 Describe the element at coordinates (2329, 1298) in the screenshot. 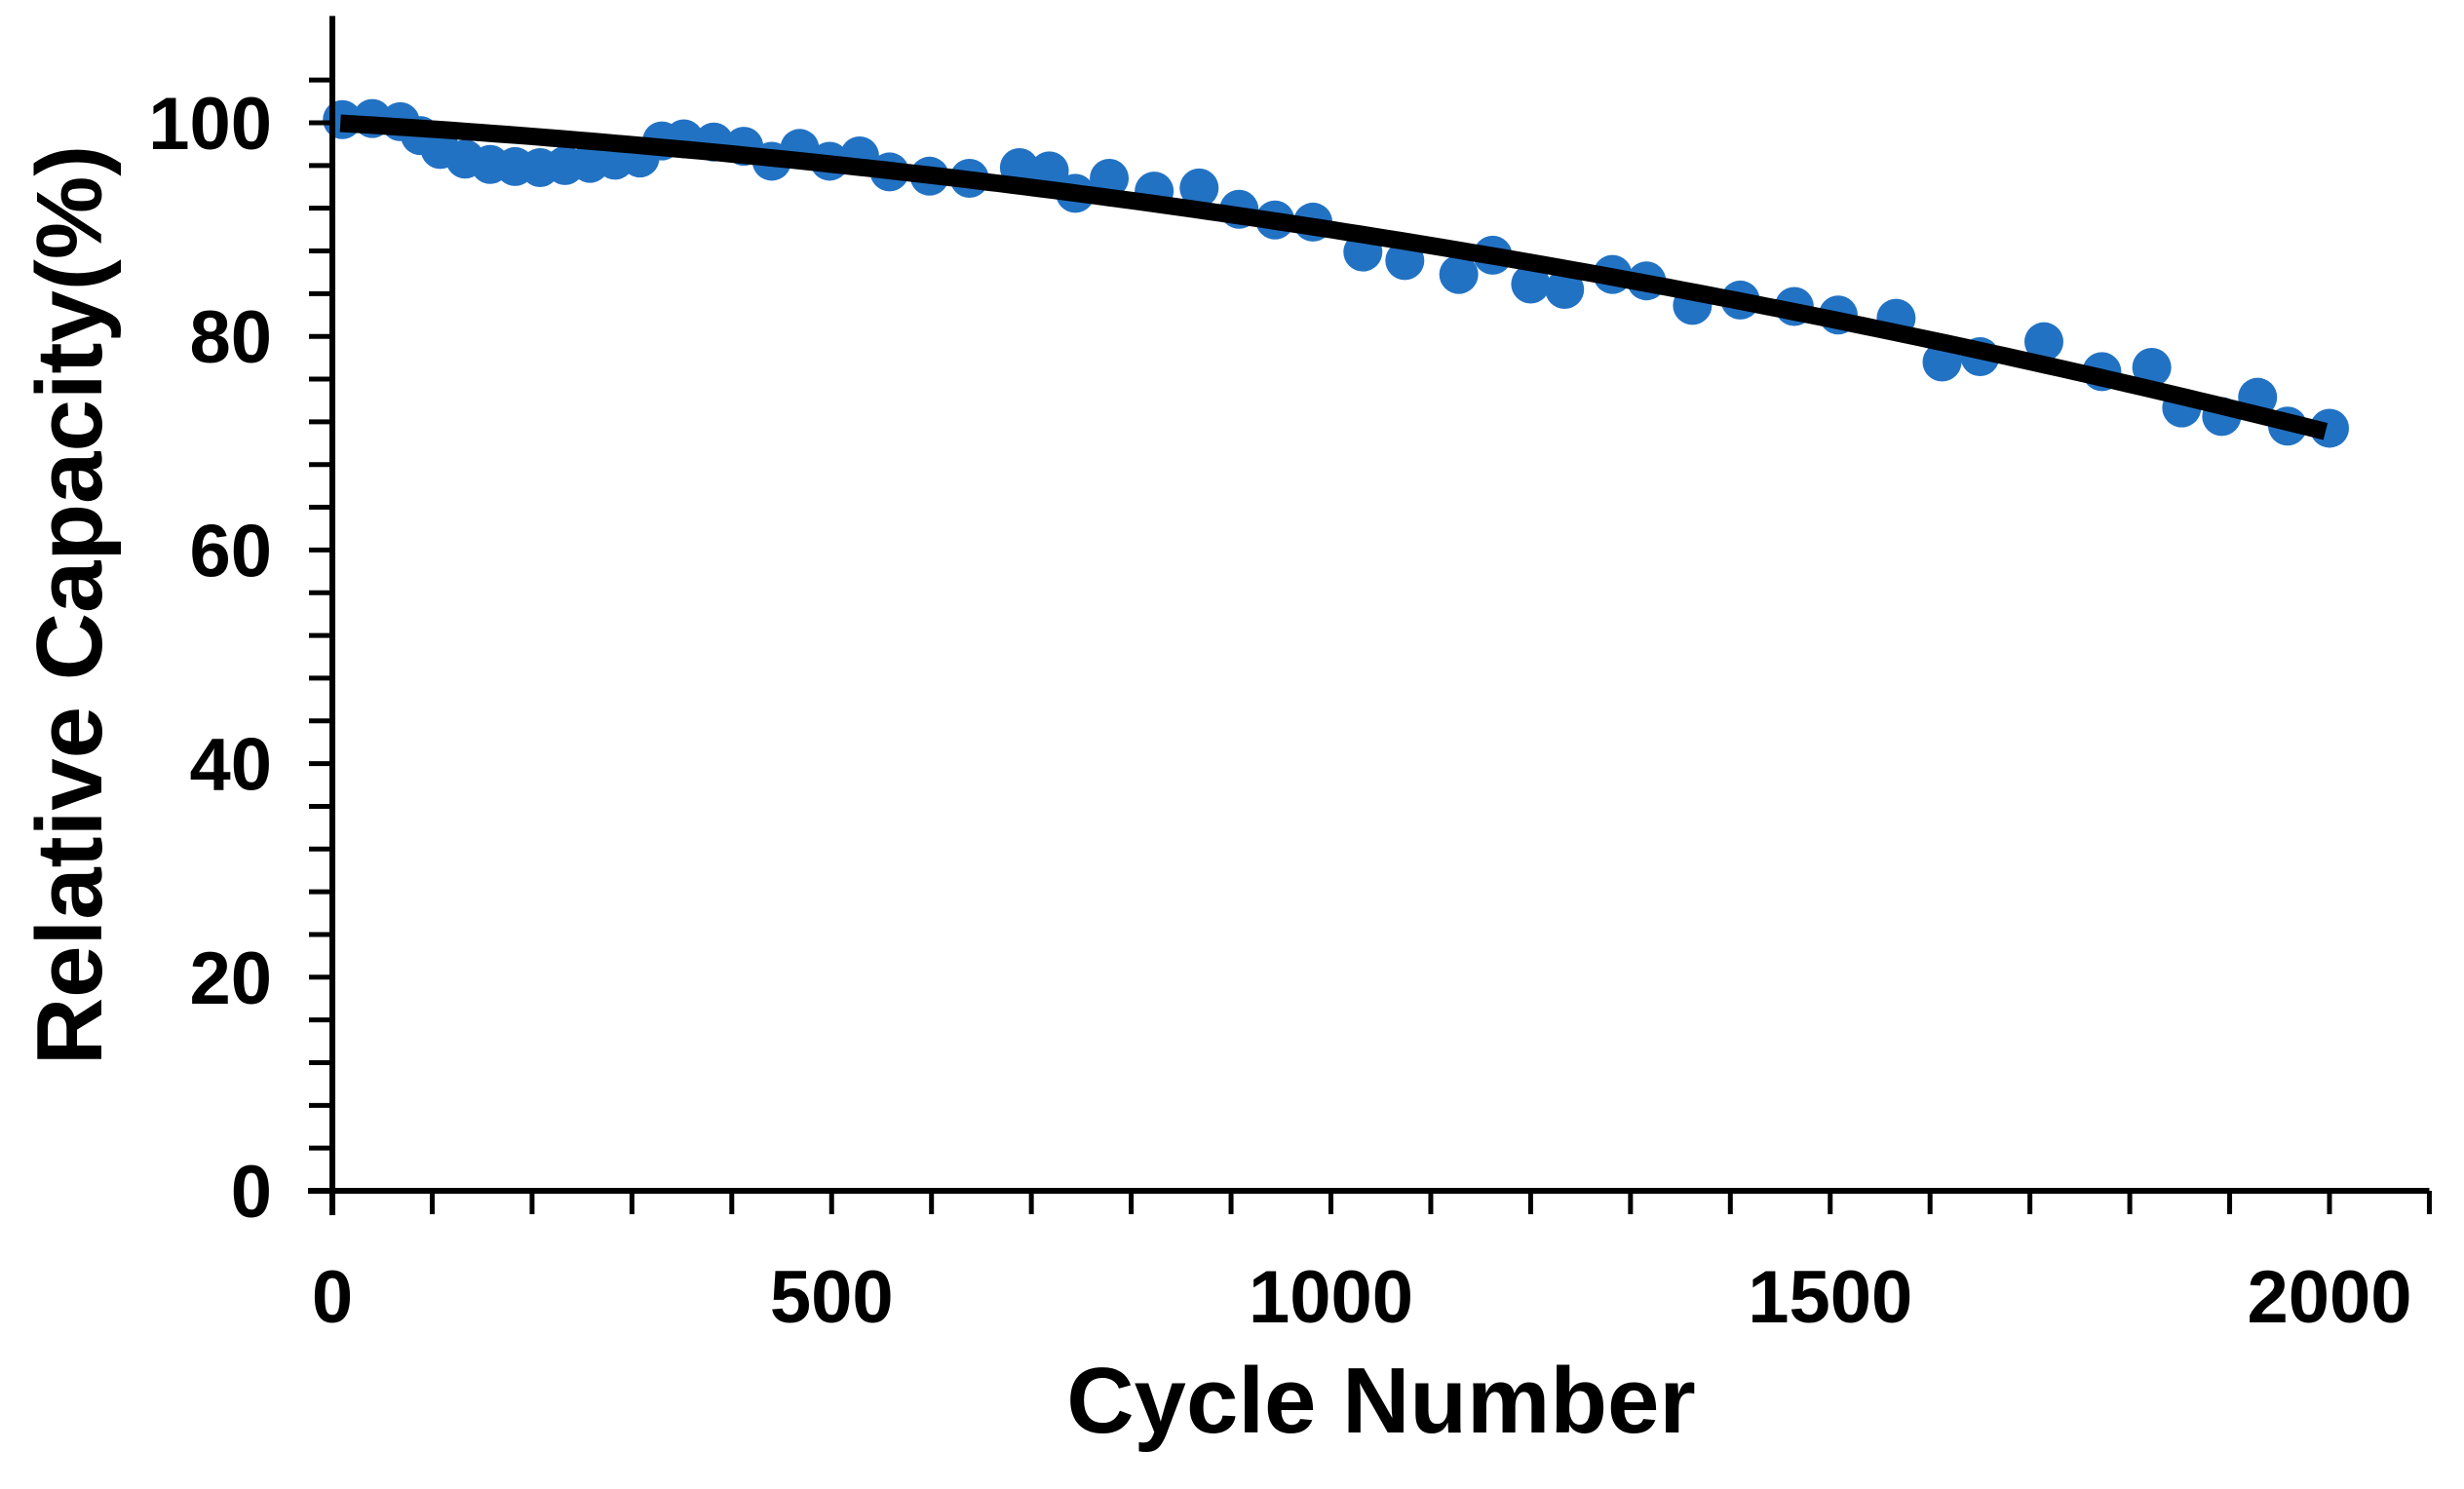

I see `x-tick-label: 2000` at that location.